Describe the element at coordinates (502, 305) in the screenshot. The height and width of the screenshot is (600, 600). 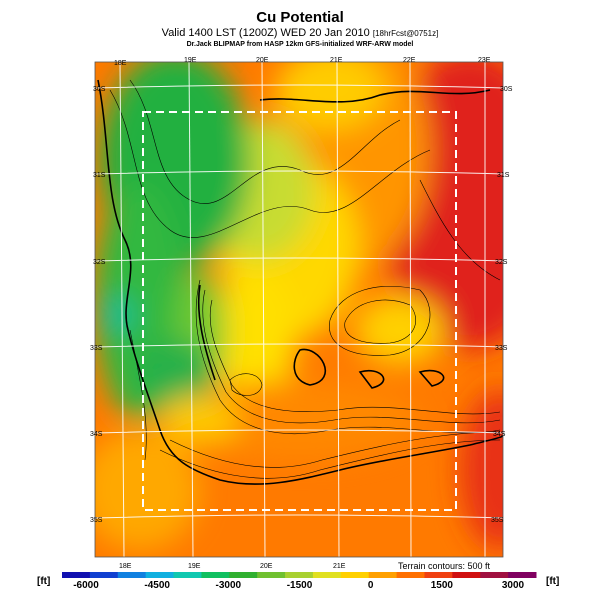
I see `lat-labels-right: 30S 31S 32S 33S 34S 35S` at that location.